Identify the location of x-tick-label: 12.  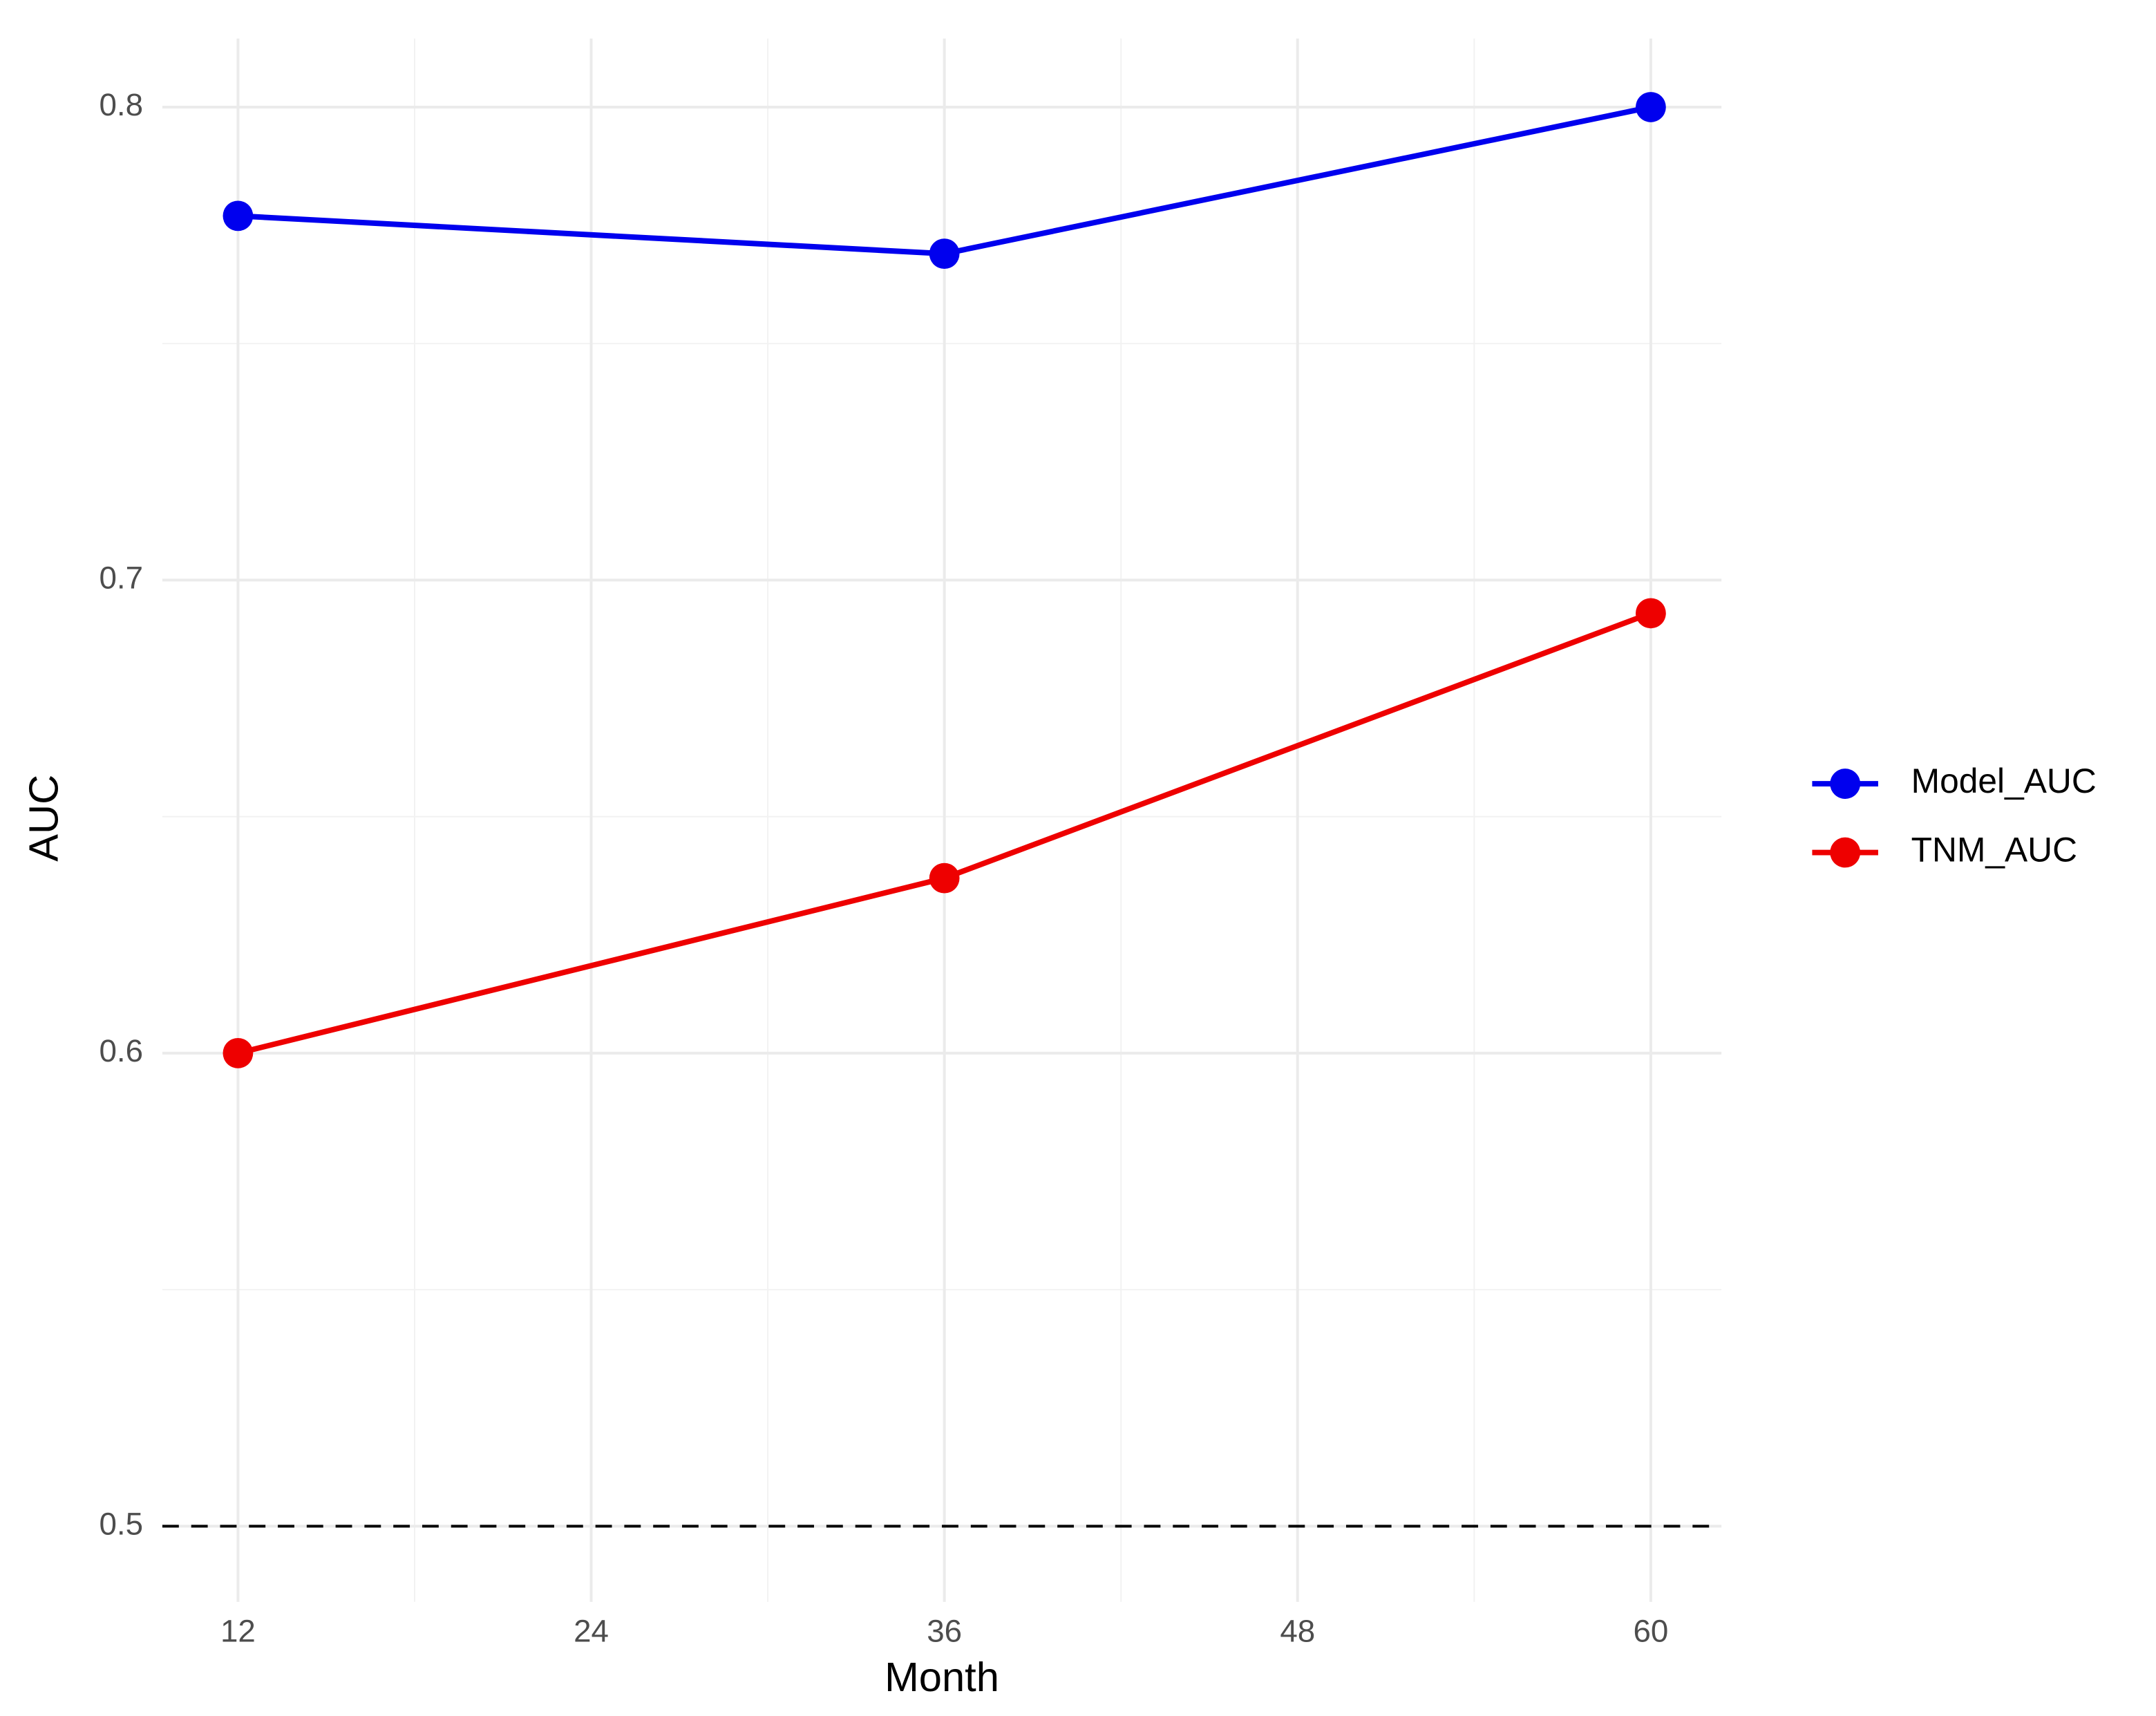
(238, 1631).